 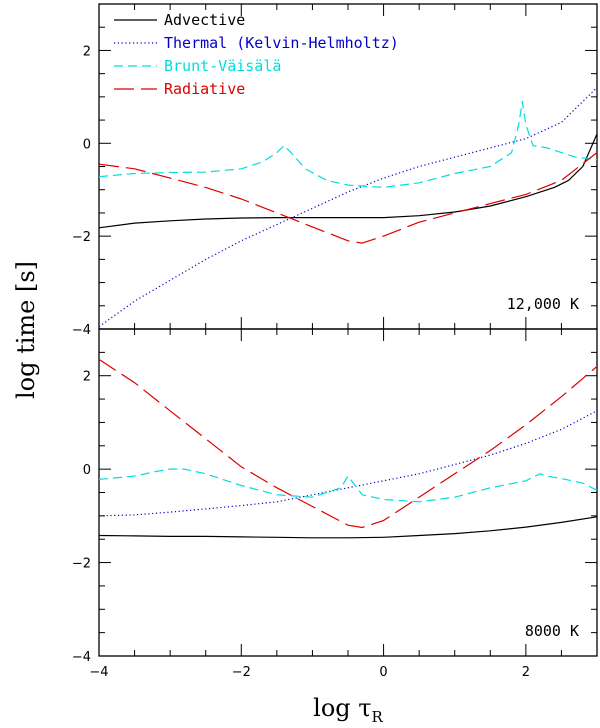 I want to click on legend-label: Advective, so click(x=204, y=20).